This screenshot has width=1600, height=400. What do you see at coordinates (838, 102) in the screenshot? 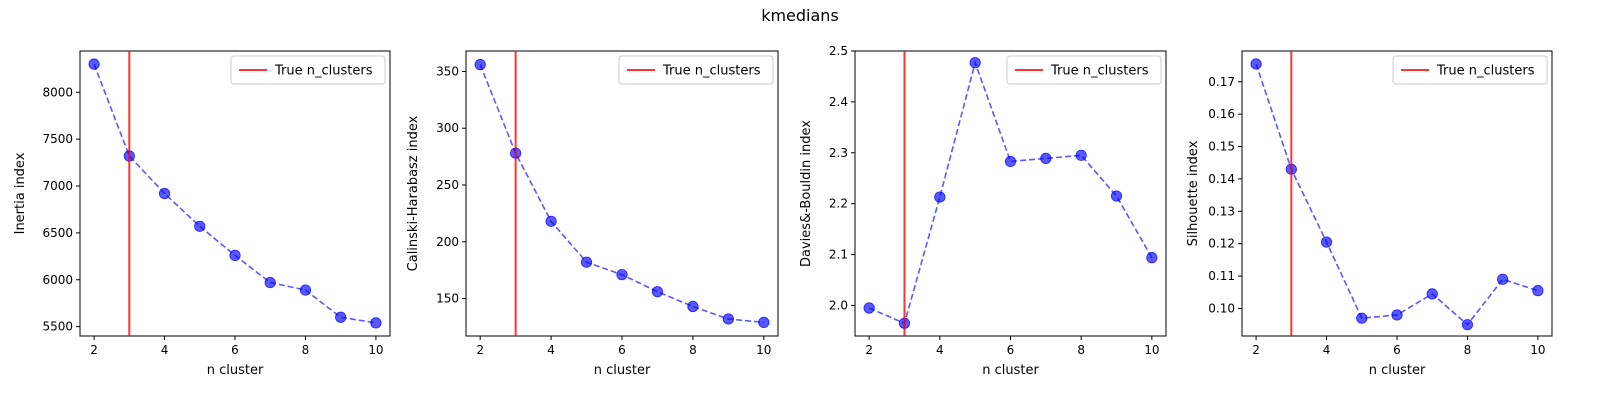
I see `y-tick-label: 2.4` at bounding box center [838, 102].